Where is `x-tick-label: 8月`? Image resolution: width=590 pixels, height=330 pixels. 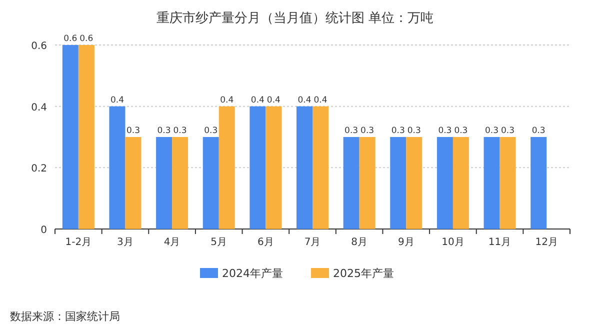
x-tick-label: 8月 is located at coordinates (359, 242).